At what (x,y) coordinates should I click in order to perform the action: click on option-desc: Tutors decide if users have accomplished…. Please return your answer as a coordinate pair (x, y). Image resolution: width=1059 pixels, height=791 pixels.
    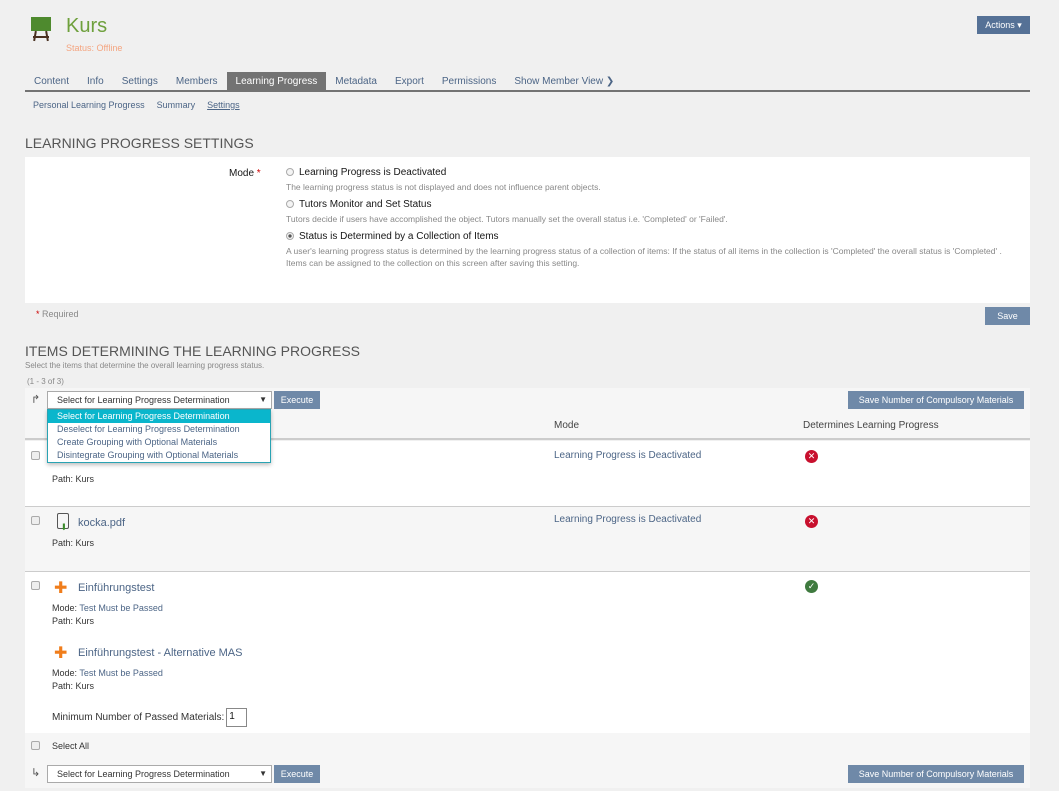
    Looking at the image, I should click on (507, 219).